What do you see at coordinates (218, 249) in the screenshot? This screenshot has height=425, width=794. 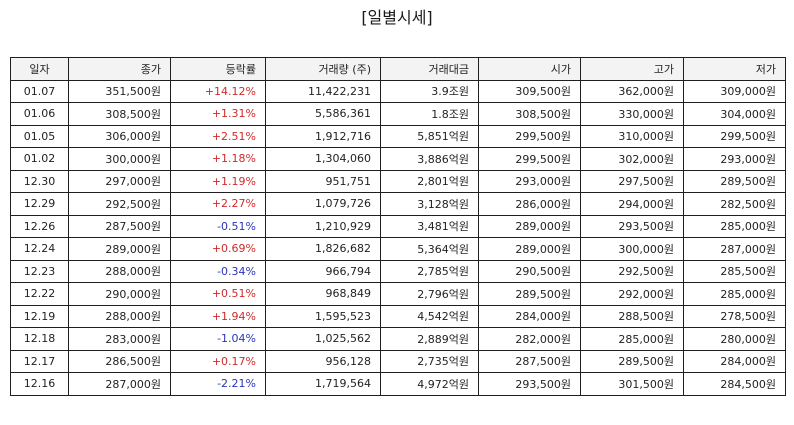 I see `cell-change: +0.69%` at bounding box center [218, 249].